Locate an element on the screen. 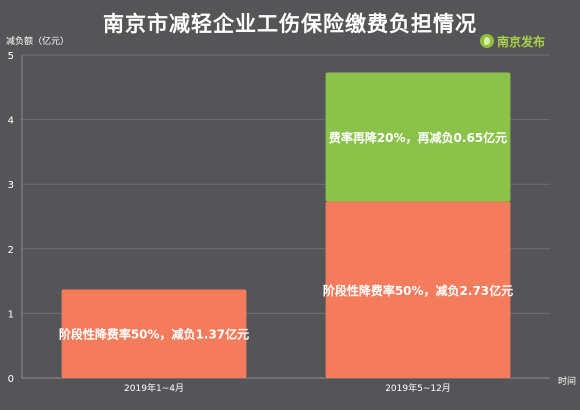 This screenshot has height=410, width=580. y-tick-label: 0 is located at coordinates (11, 379).